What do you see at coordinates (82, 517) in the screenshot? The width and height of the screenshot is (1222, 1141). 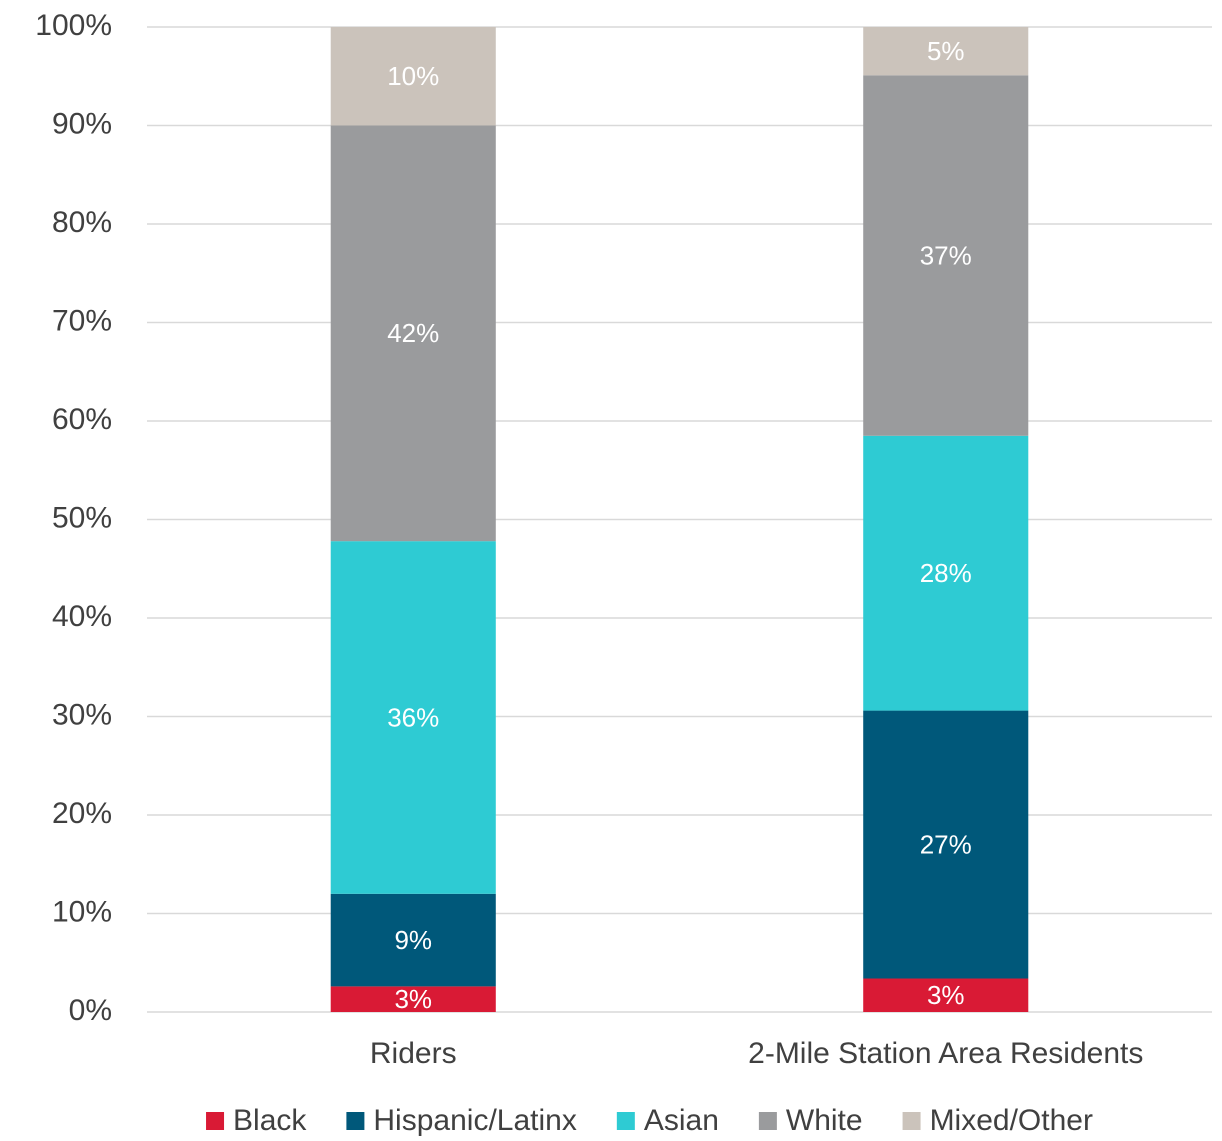 I see `y-tick-label: 50%` at bounding box center [82, 517].